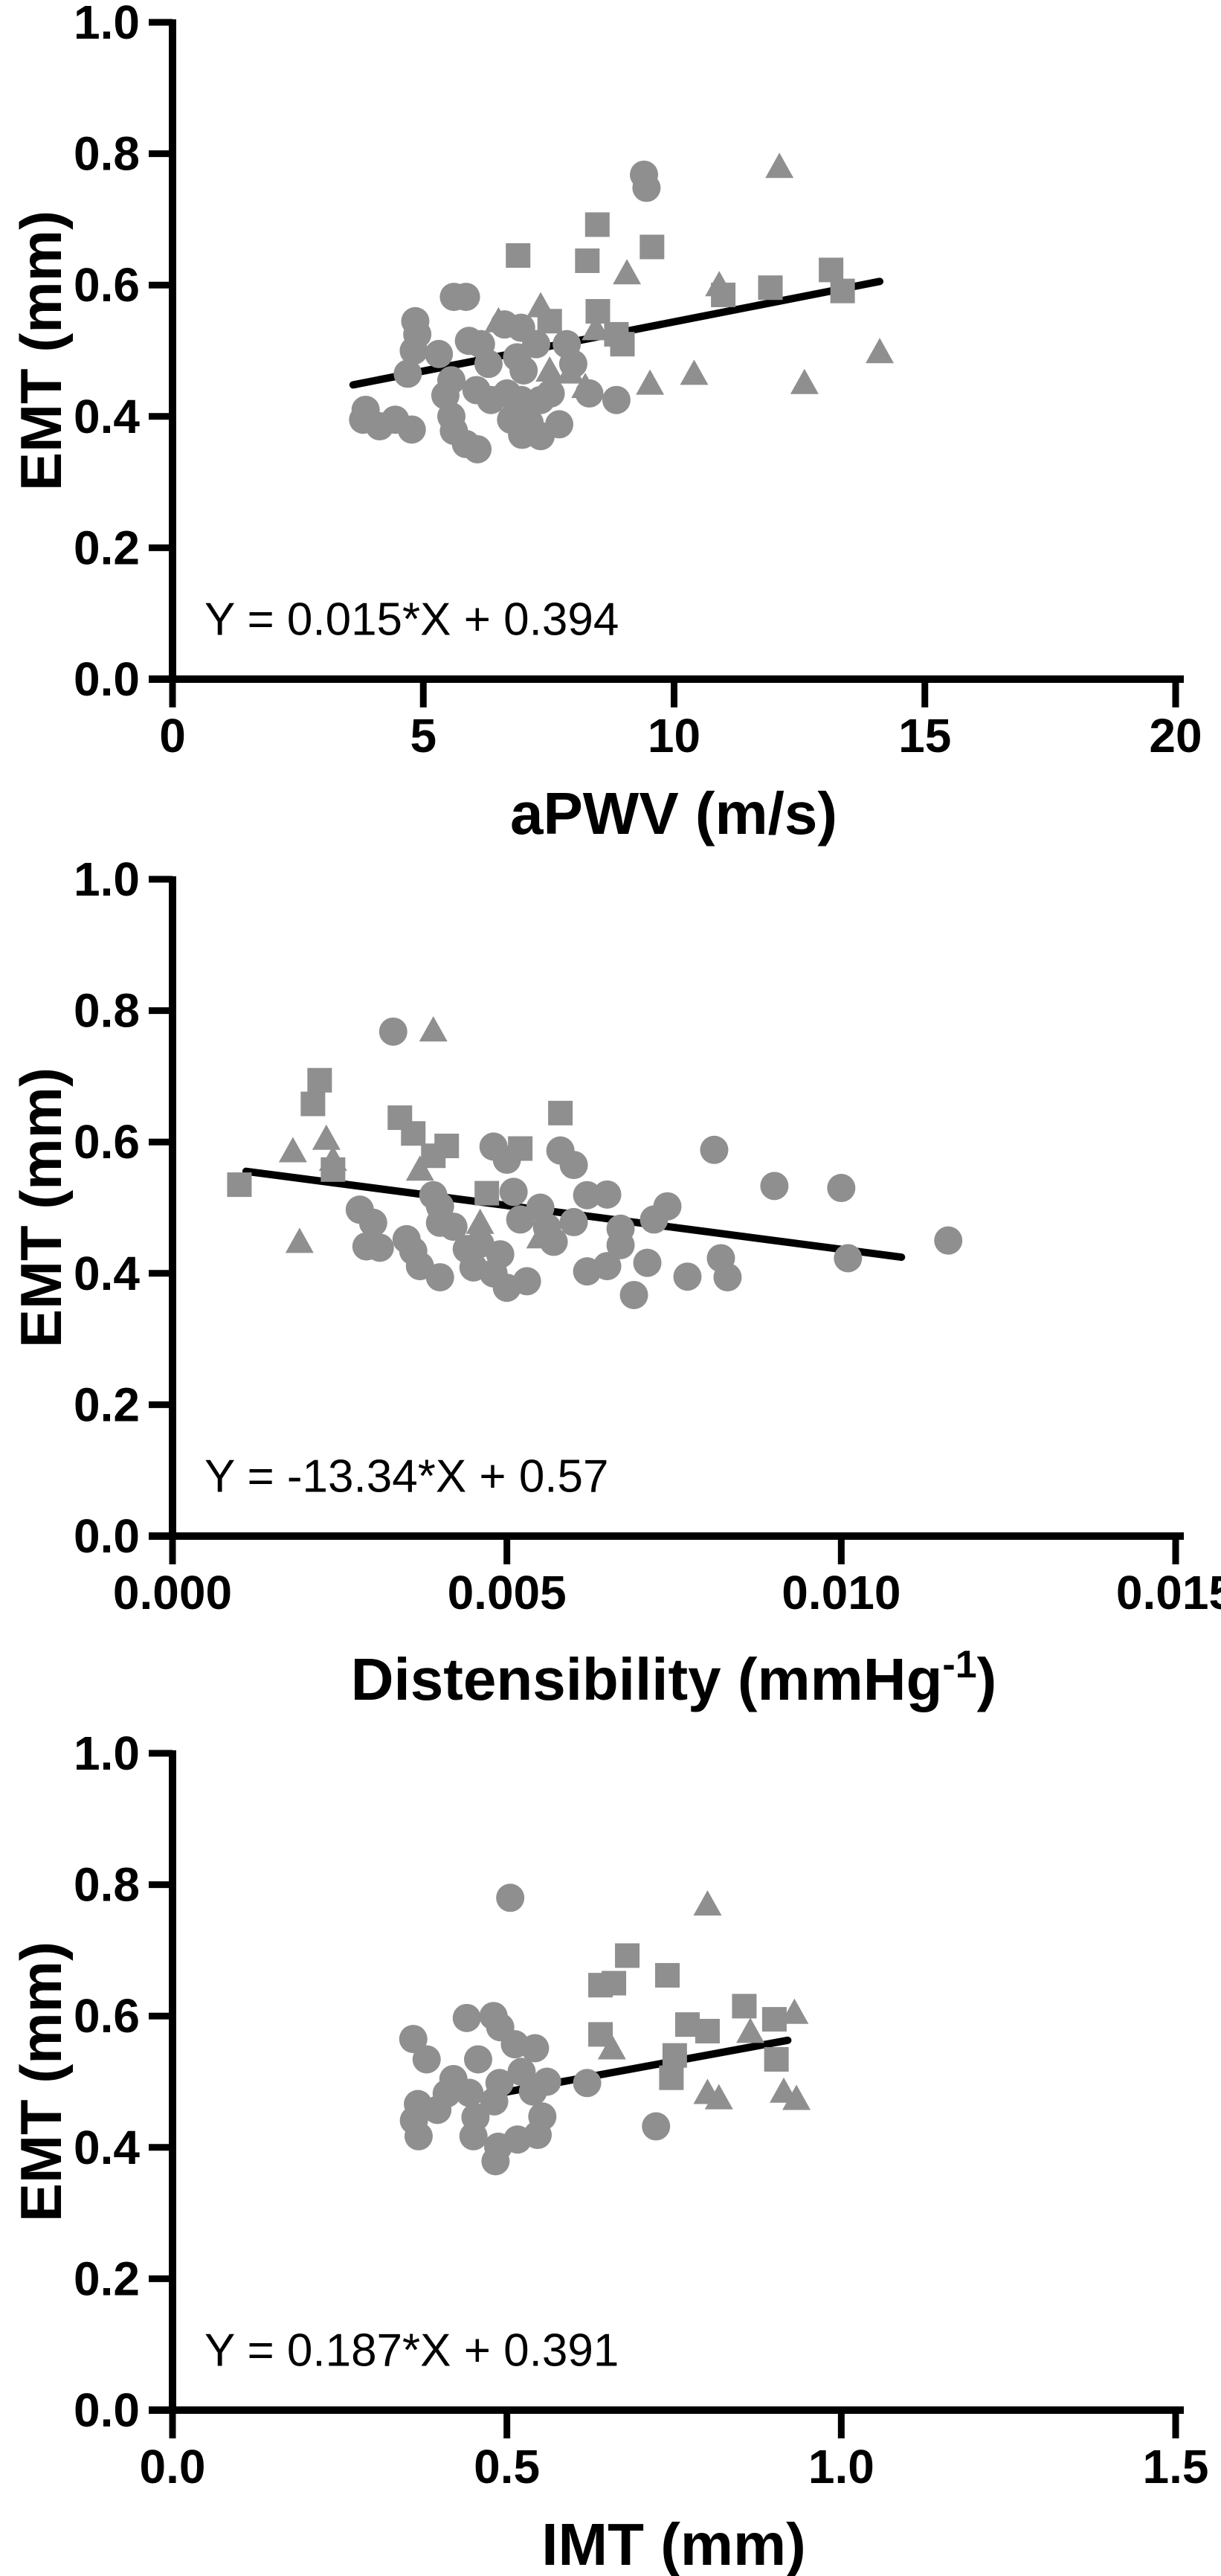  I want to click on x-tick-label: 0.5, so click(507, 2466).